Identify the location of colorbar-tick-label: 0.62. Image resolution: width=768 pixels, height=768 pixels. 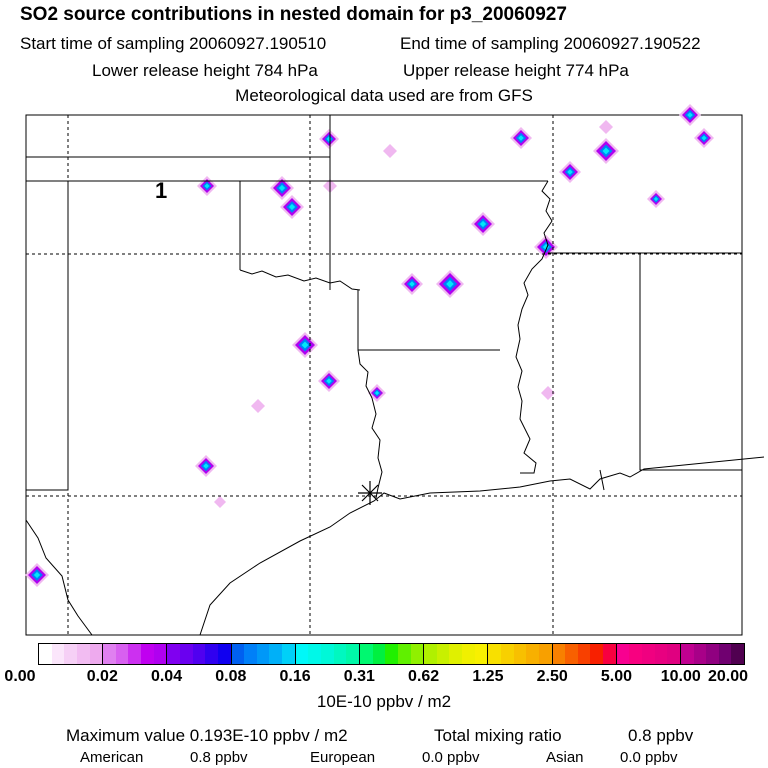
(424, 676).